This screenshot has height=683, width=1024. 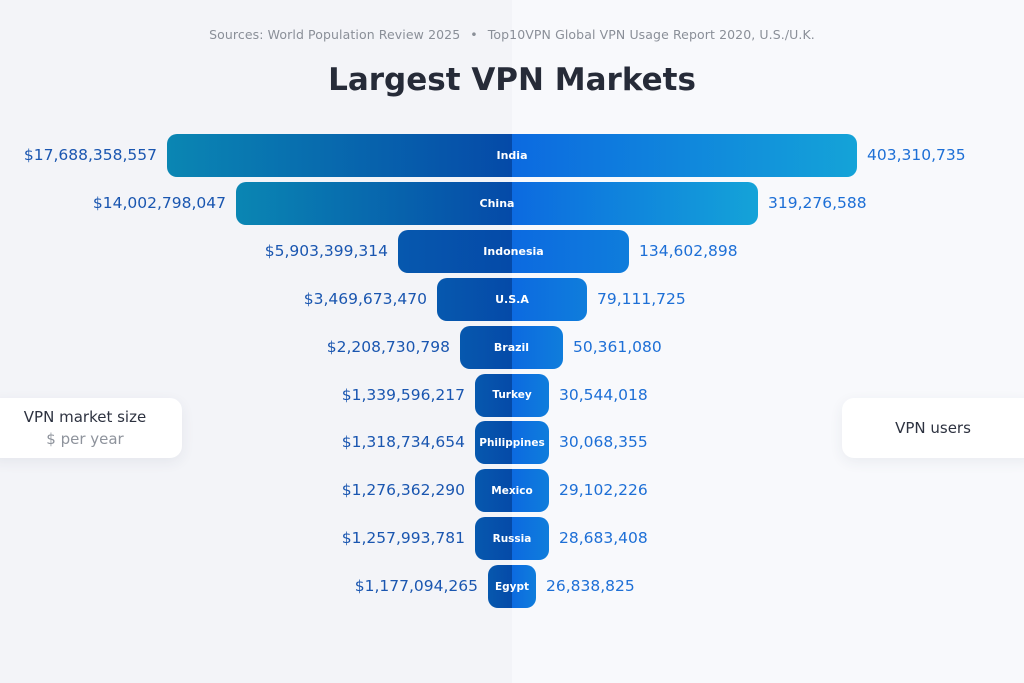 I want to click on vpn-users-value: 319,276,588, so click(x=817, y=202).